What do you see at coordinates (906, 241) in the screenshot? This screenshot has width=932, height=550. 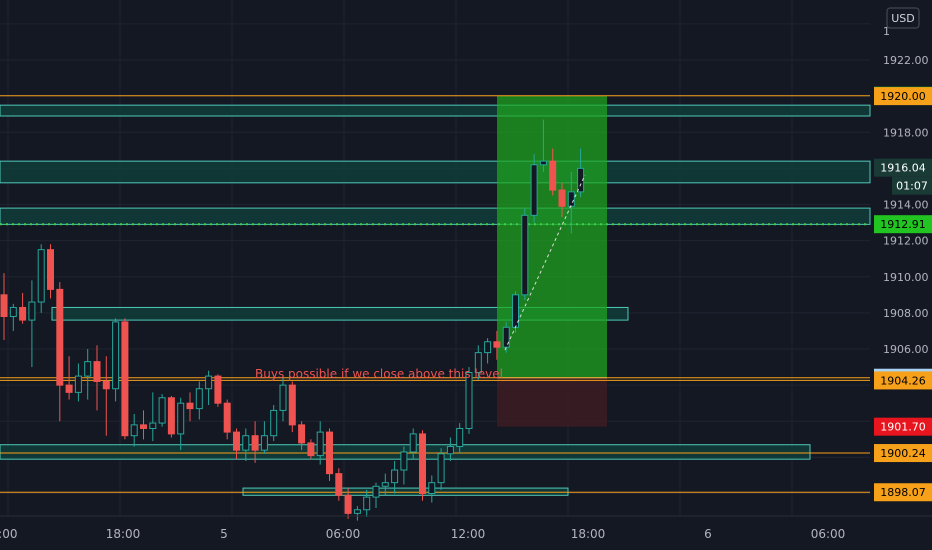 I see `price-tick-label: 1912.00` at bounding box center [906, 241].